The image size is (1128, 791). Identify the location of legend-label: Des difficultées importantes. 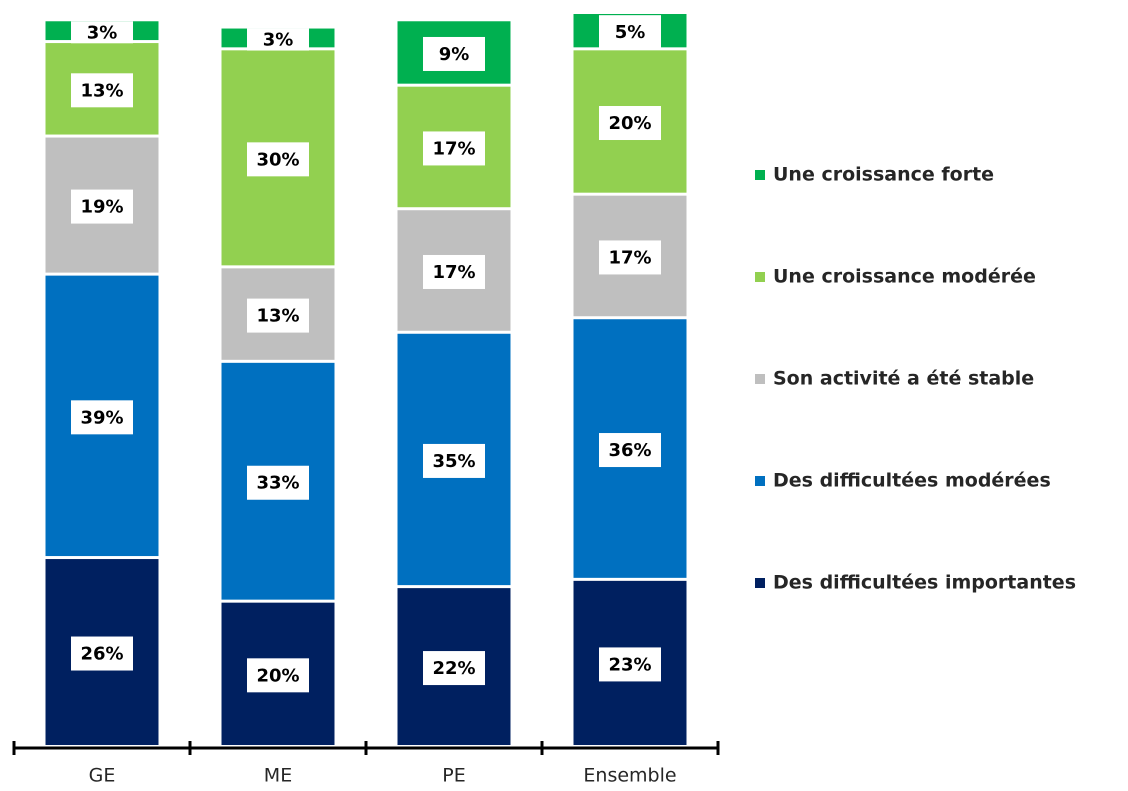
(924, 583).